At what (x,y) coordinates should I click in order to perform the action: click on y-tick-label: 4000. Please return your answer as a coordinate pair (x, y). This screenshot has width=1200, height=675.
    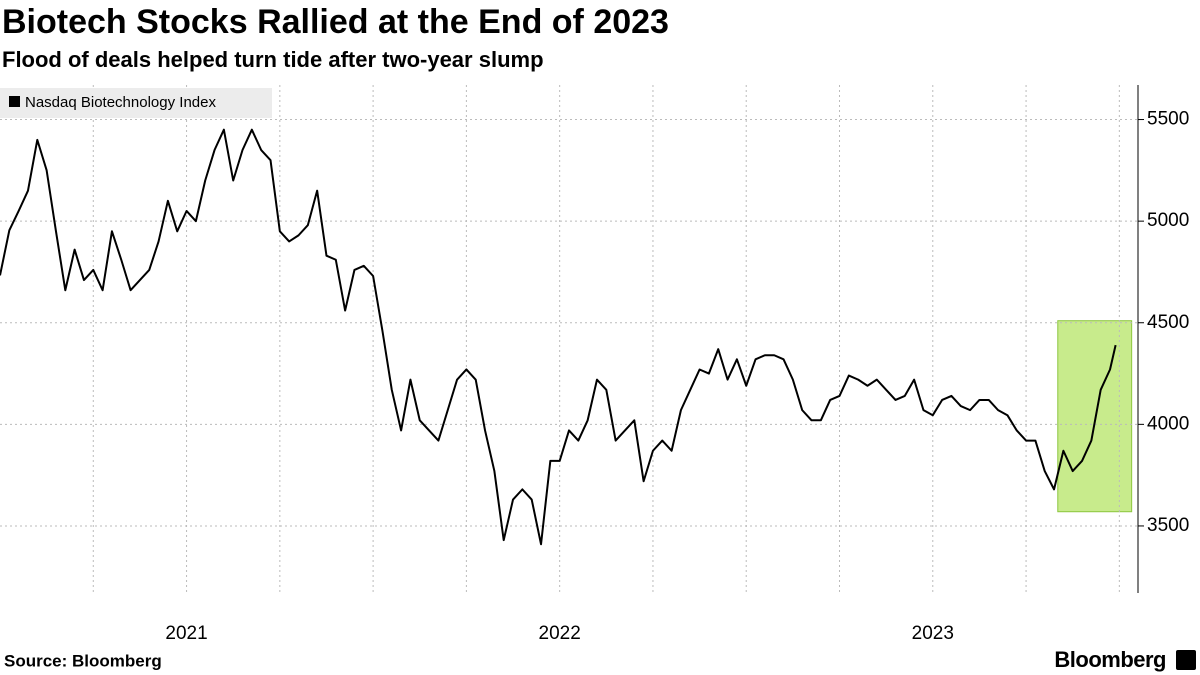
    Looking at the image, I should click on (1168, 423).